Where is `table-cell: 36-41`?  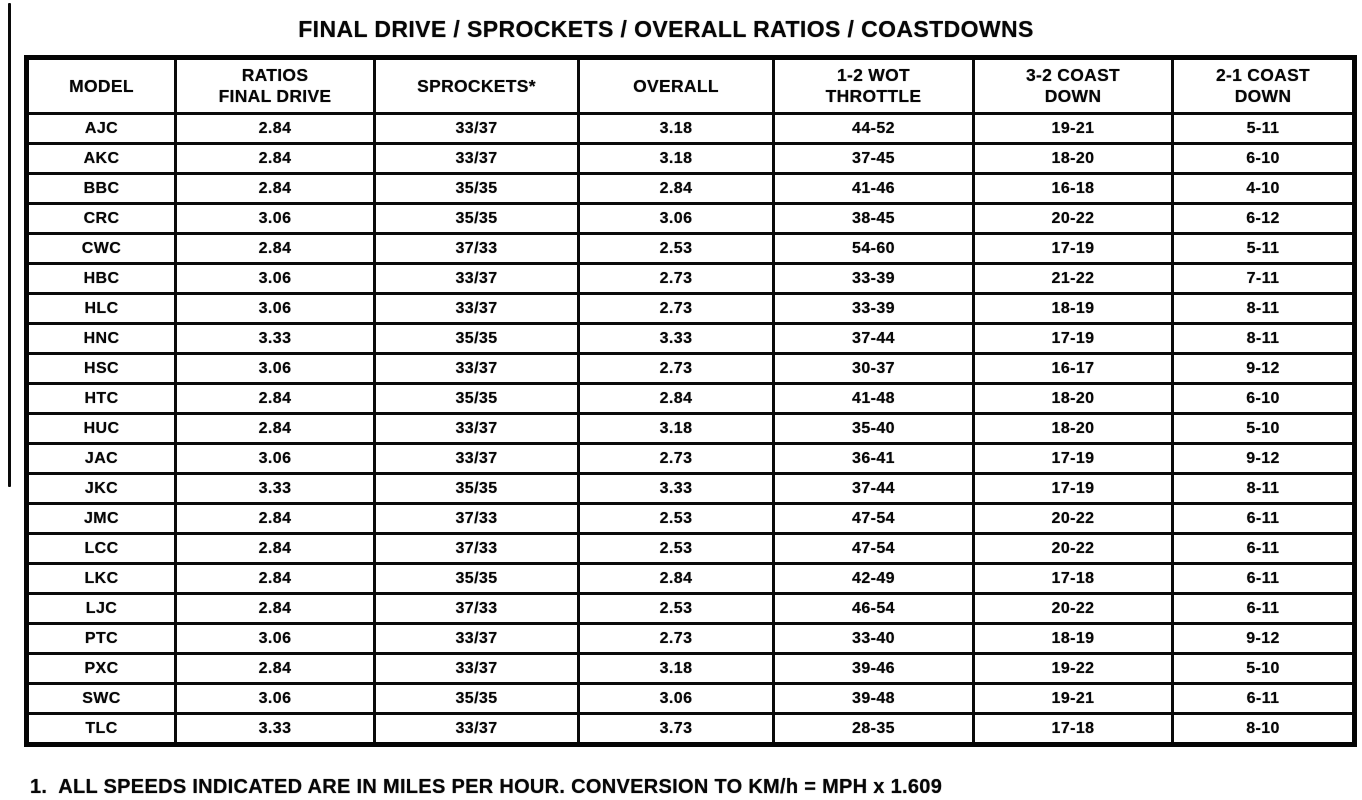
table-cell: 36-41 is located at coordinates (873, 458).